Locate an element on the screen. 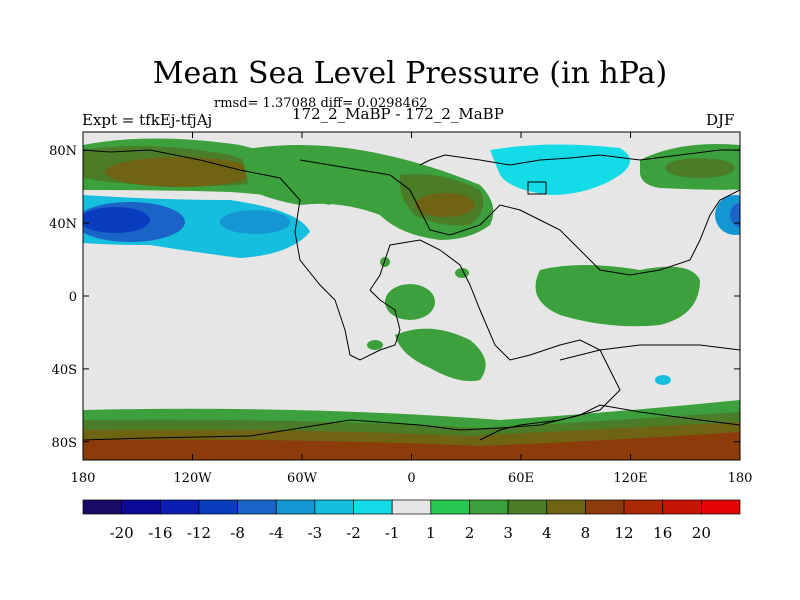 This screenshot has width=800, height=600. small-pos-2c is located at coordinates (385, 262).